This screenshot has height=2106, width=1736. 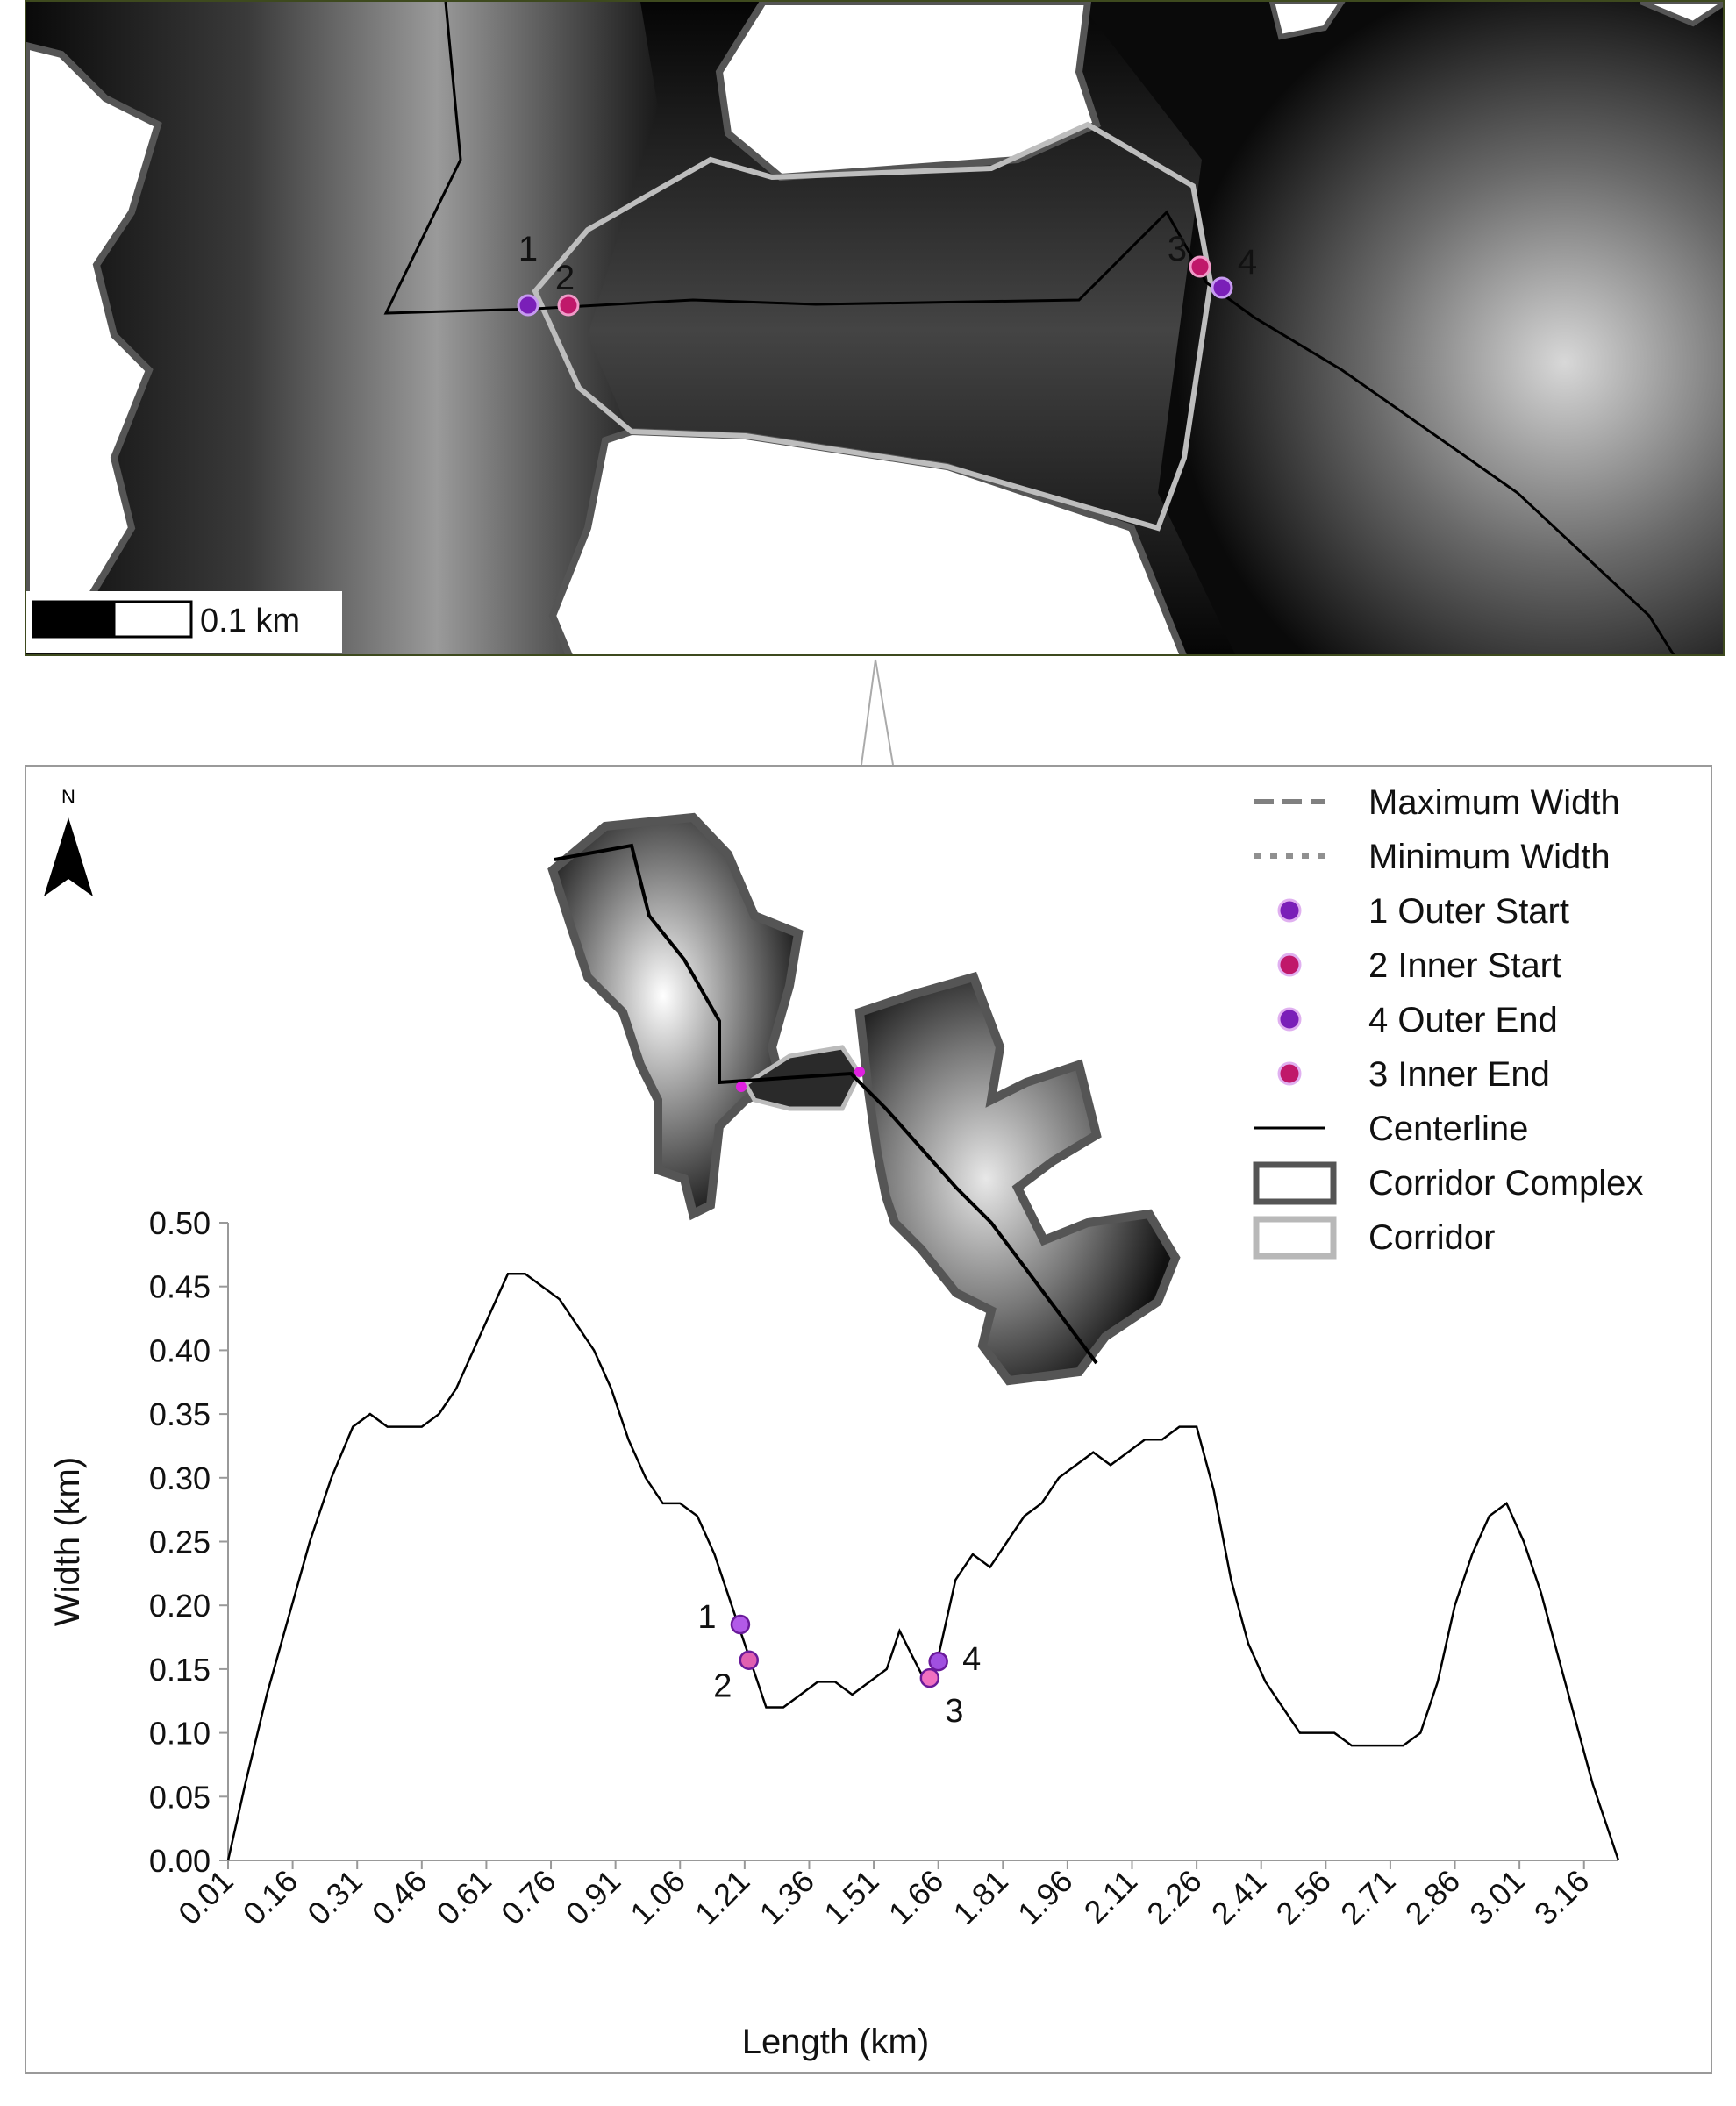 What do you see at coordinates (180, 1223) in the screenshot?
I see `y-tick-label: 0.50` at bounding box center [180, 1223].